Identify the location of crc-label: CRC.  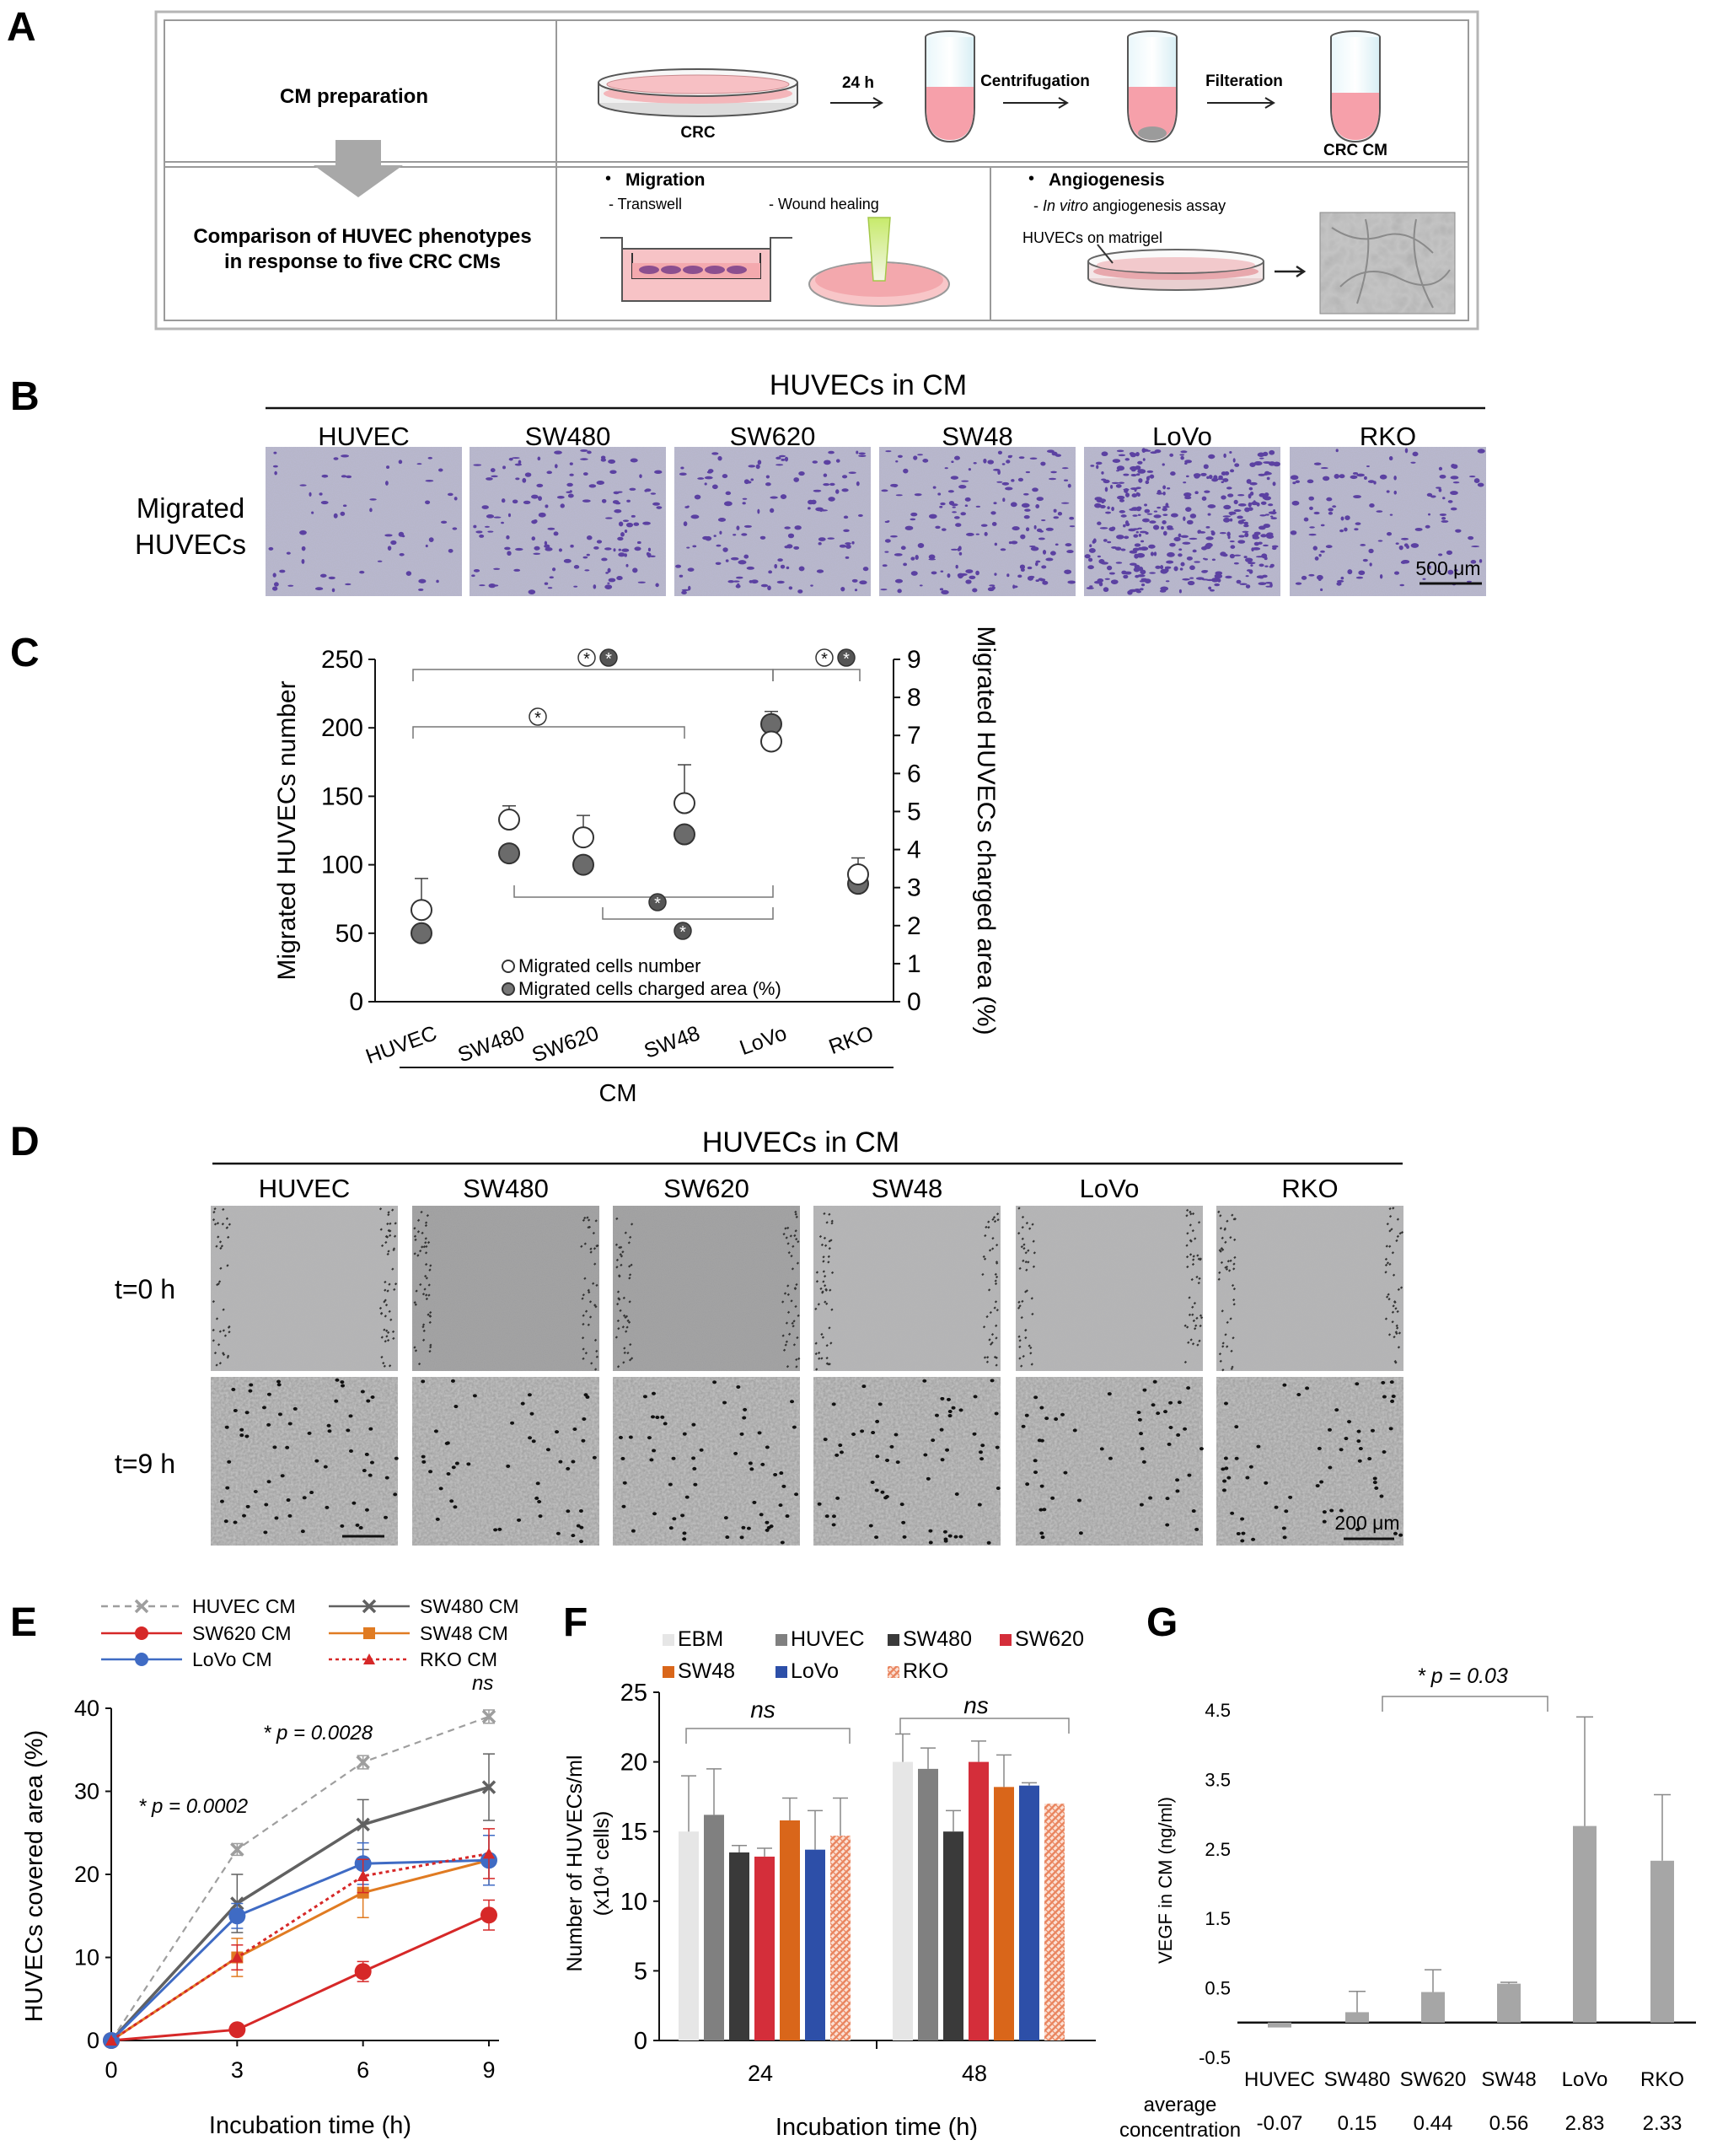
(697, 133).